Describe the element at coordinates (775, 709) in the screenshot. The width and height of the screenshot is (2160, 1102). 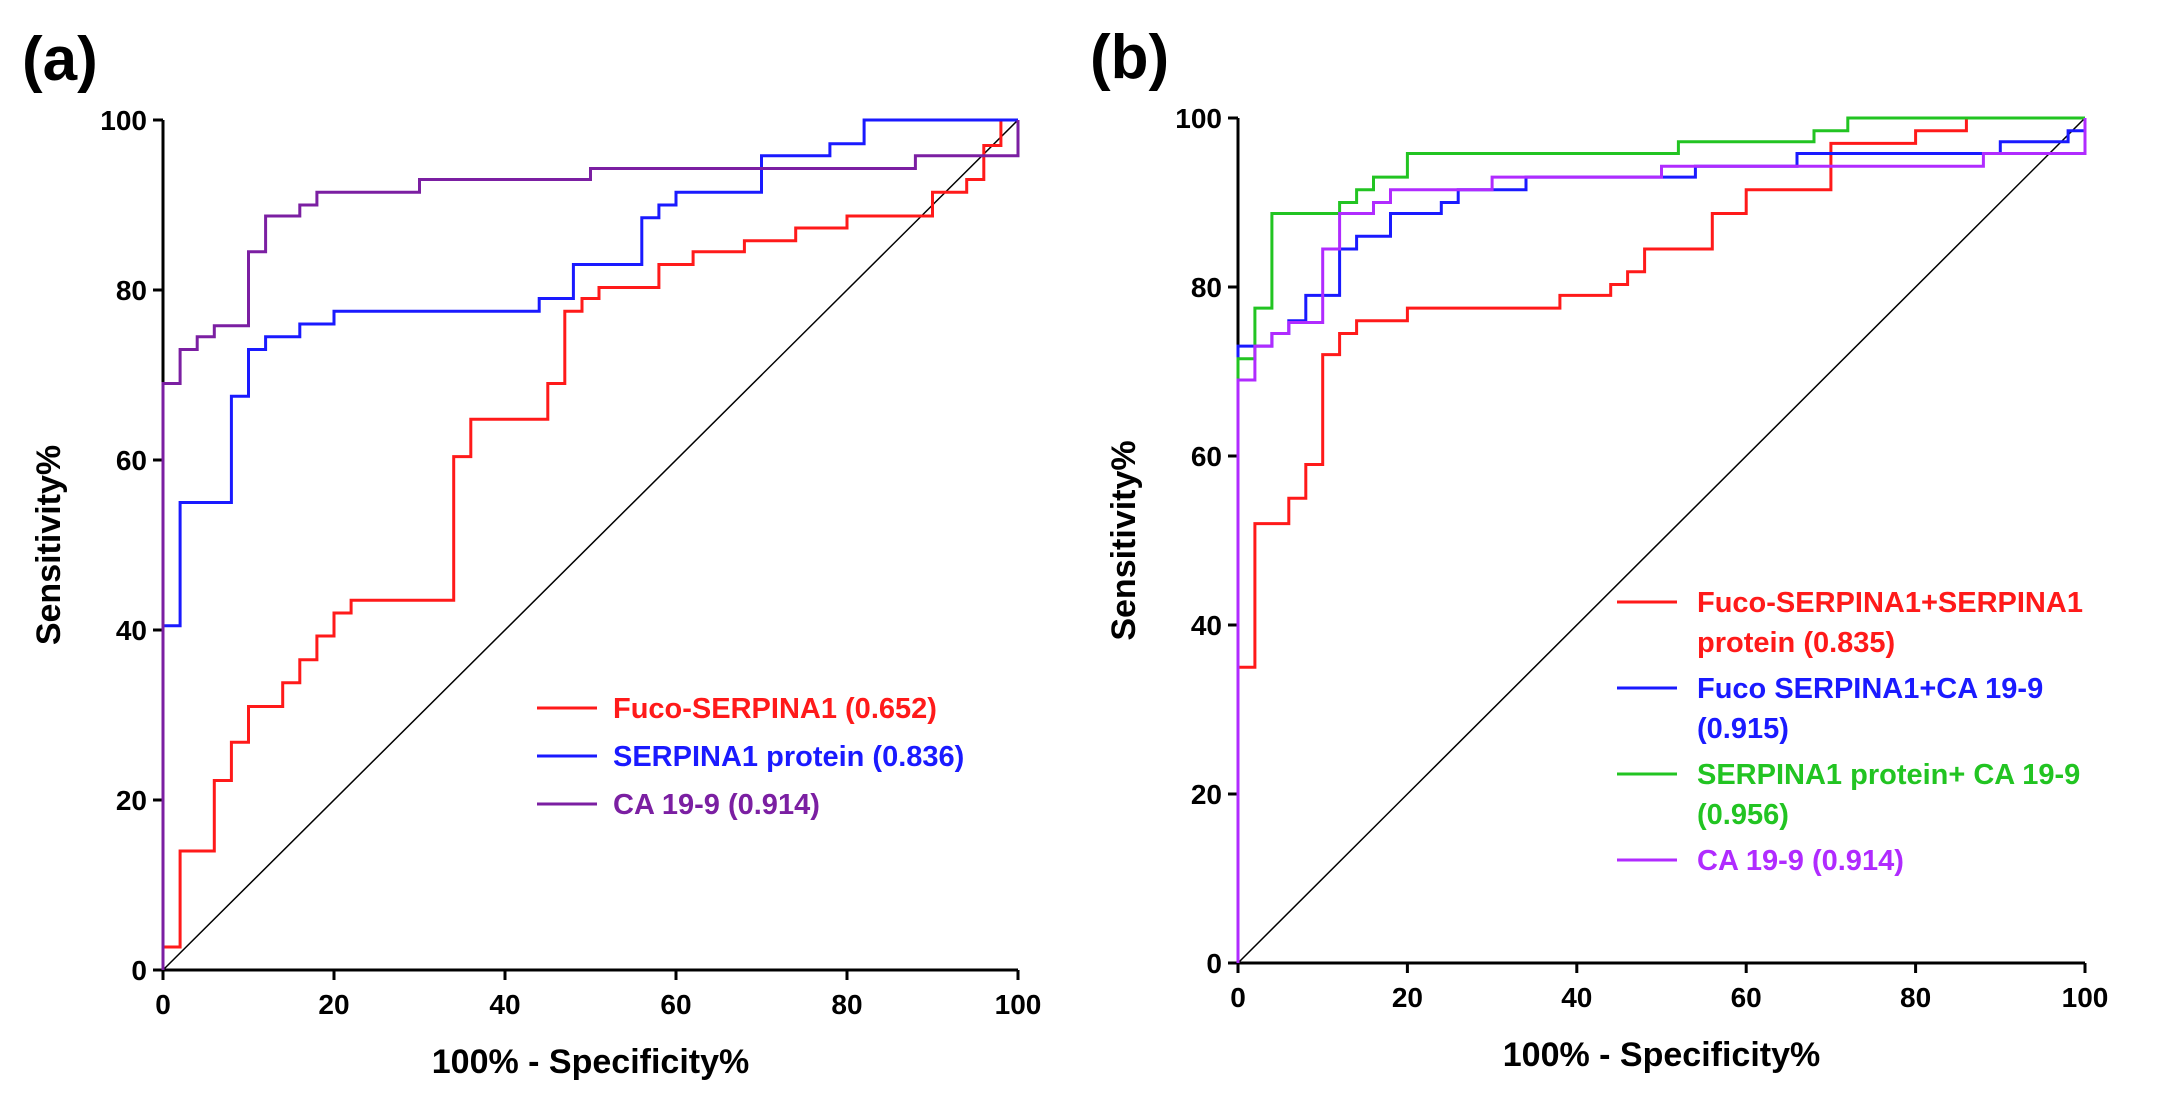
I see `legend-label: Fuco-SERPINA1 (0.652)` at that location.